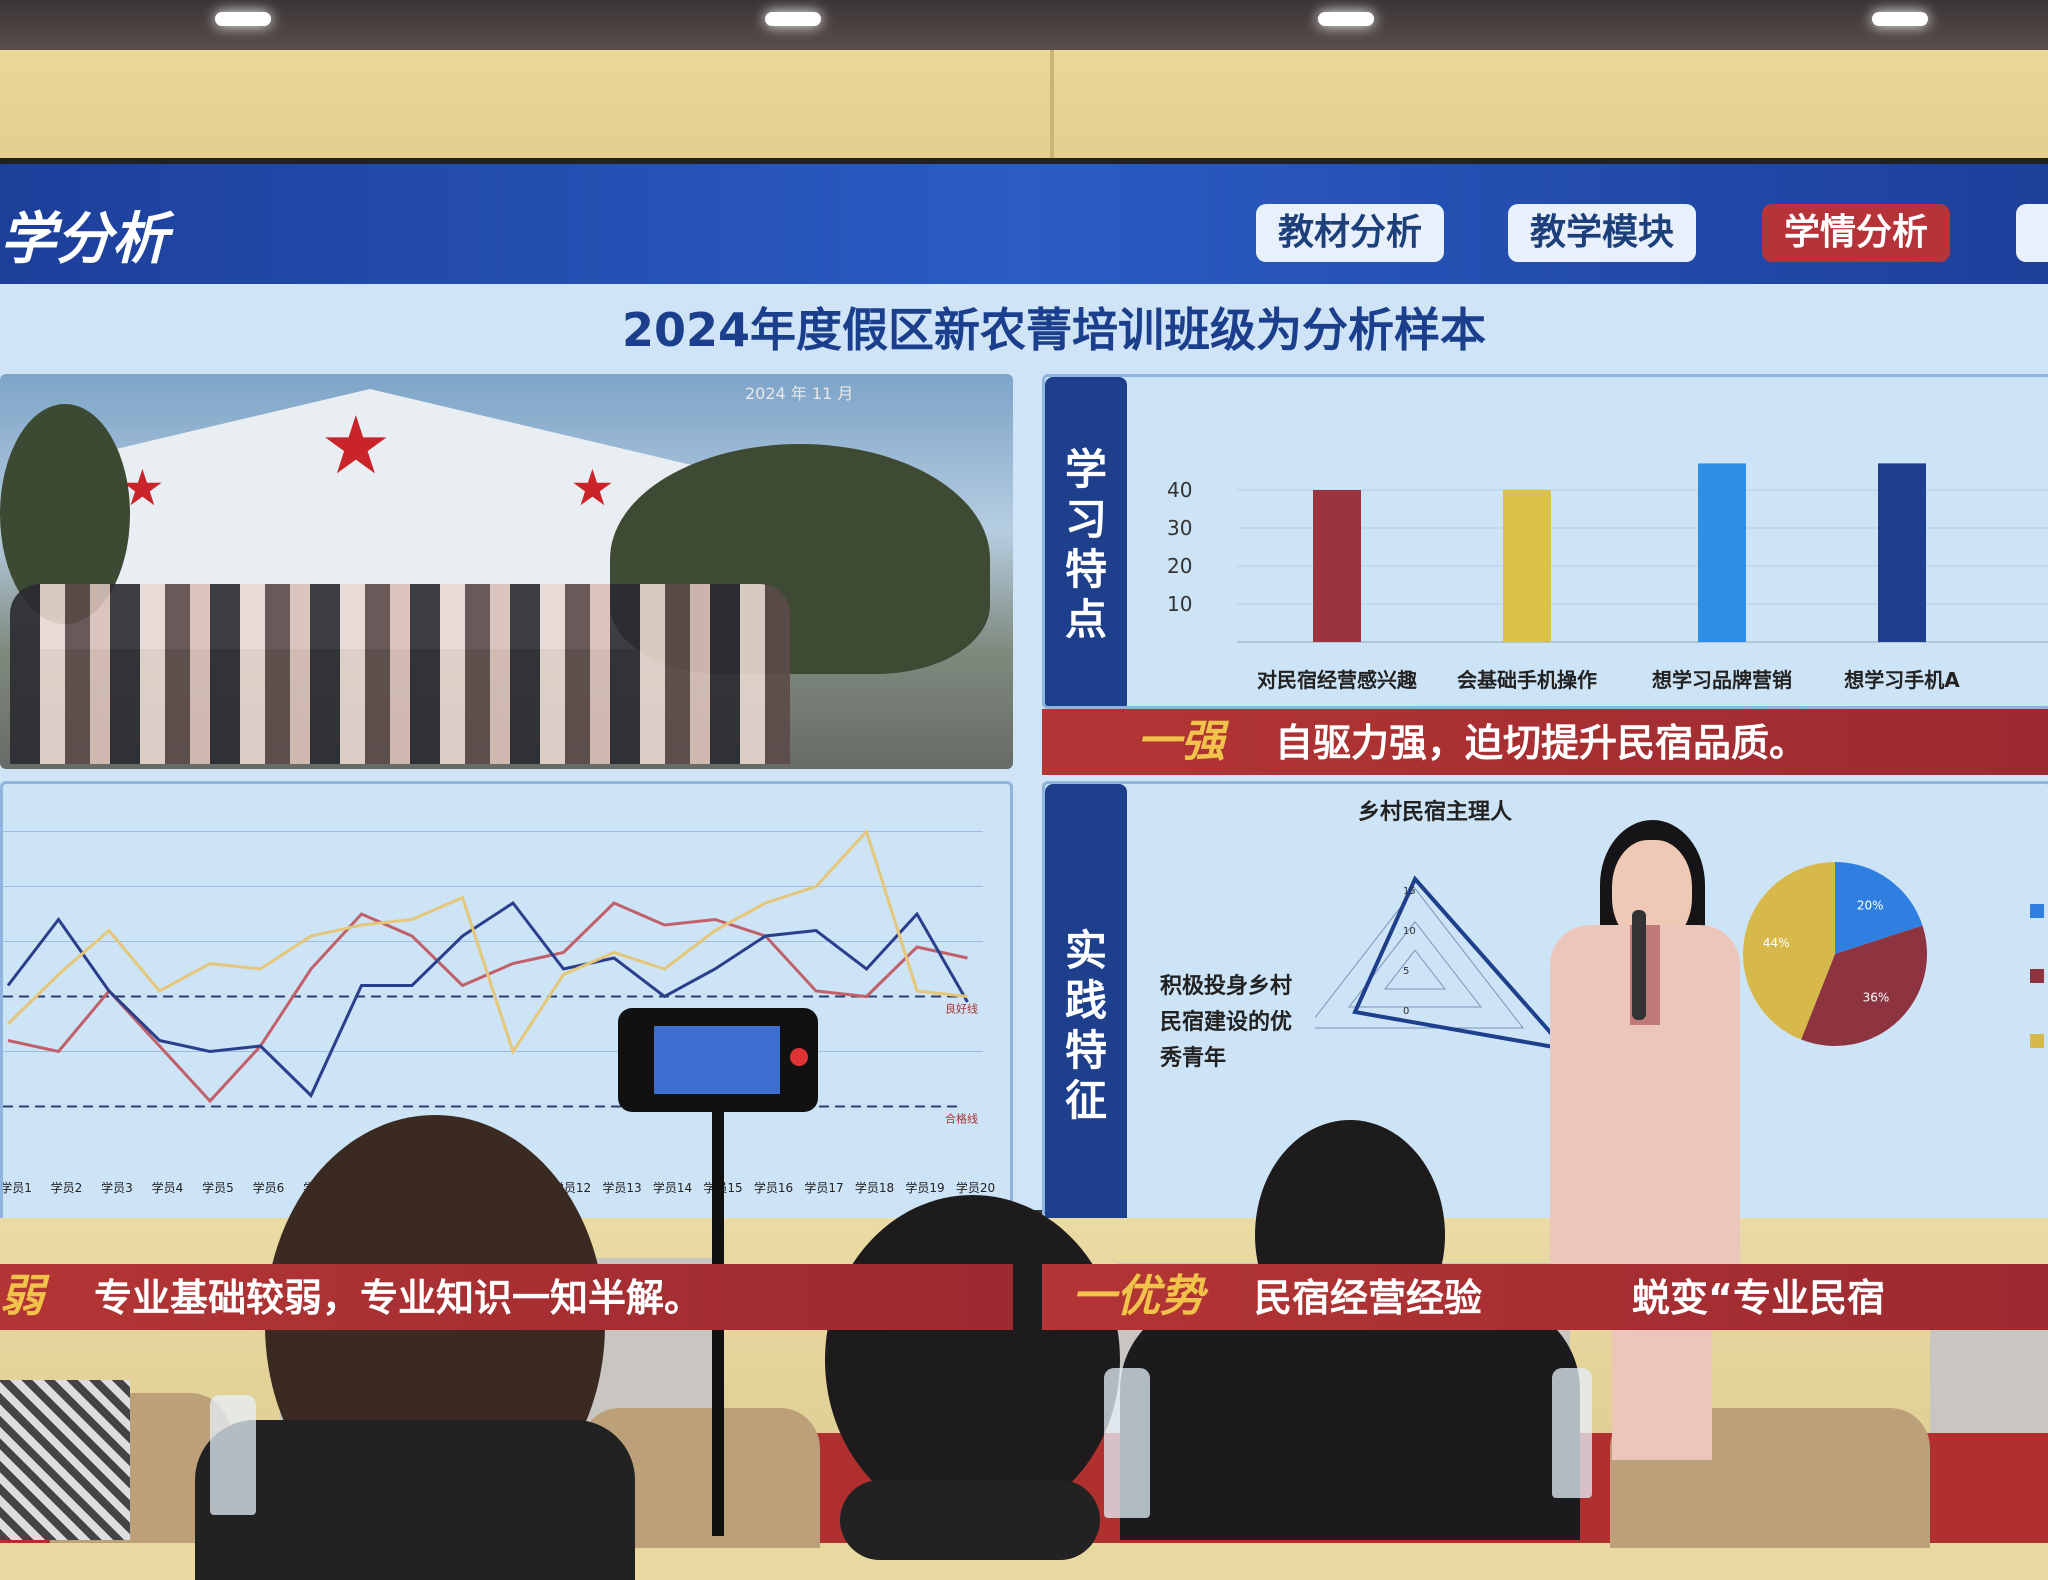 This screenshot has height=1580, width=2048. What do you see at coordinates (1368, 1298) in the screenshot?
I see `band-text: 民宿经营经验` at bounding box center [1368, 1298].